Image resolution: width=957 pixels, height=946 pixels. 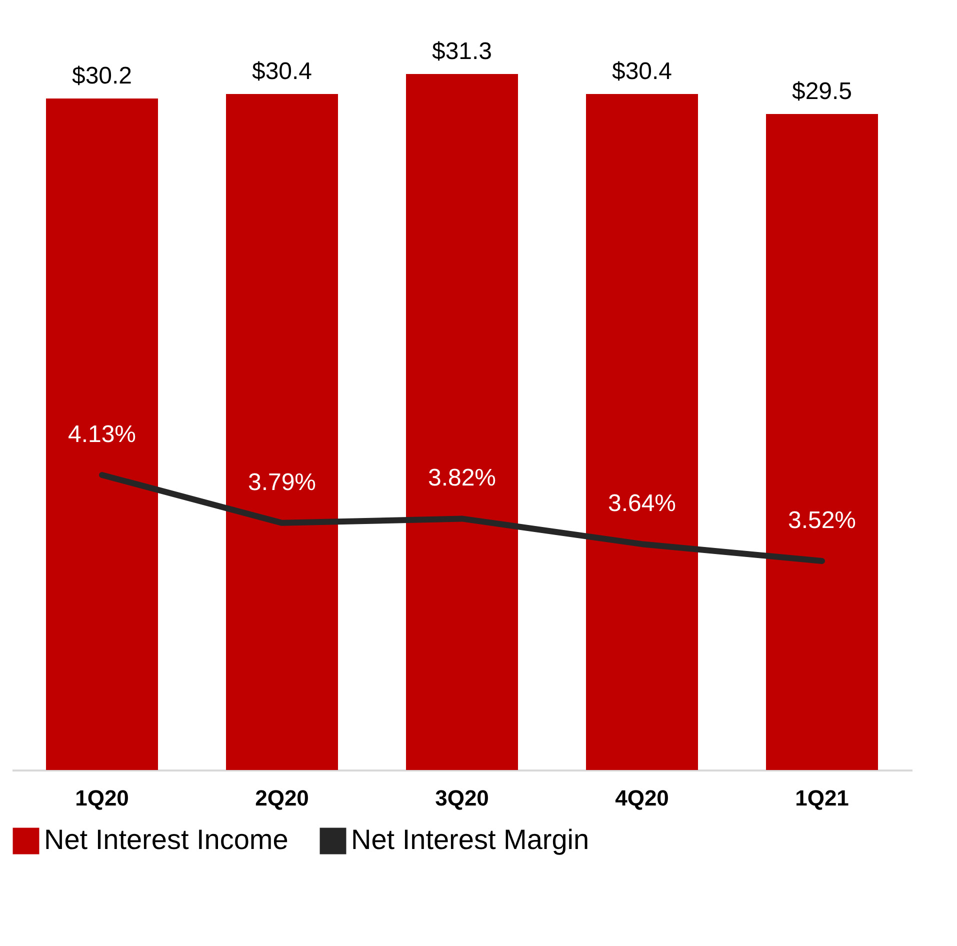 I want to click on x-tick-label: 2Q20, so click(x=282, y=798).